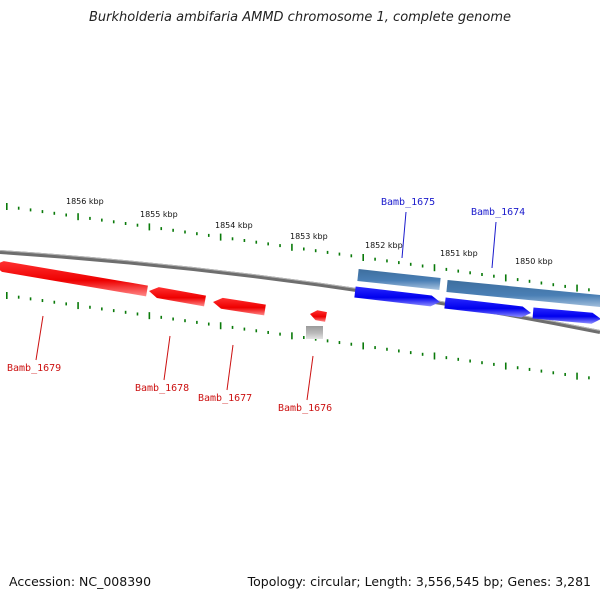 Image resolution: width=600 pixels, height=600 pixels. Describe the element at coordinates (159, 214) in the screenshot. I see `tick-label: 1855 kbp` at that location.